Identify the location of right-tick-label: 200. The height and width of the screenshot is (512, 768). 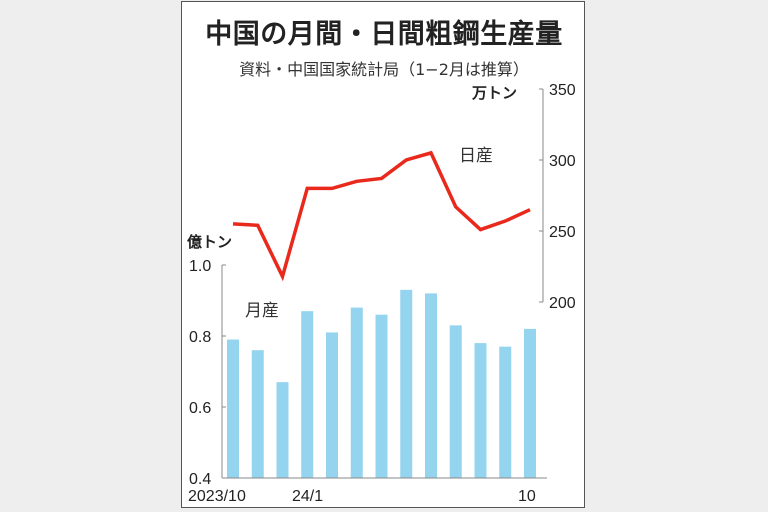
(562, 303).